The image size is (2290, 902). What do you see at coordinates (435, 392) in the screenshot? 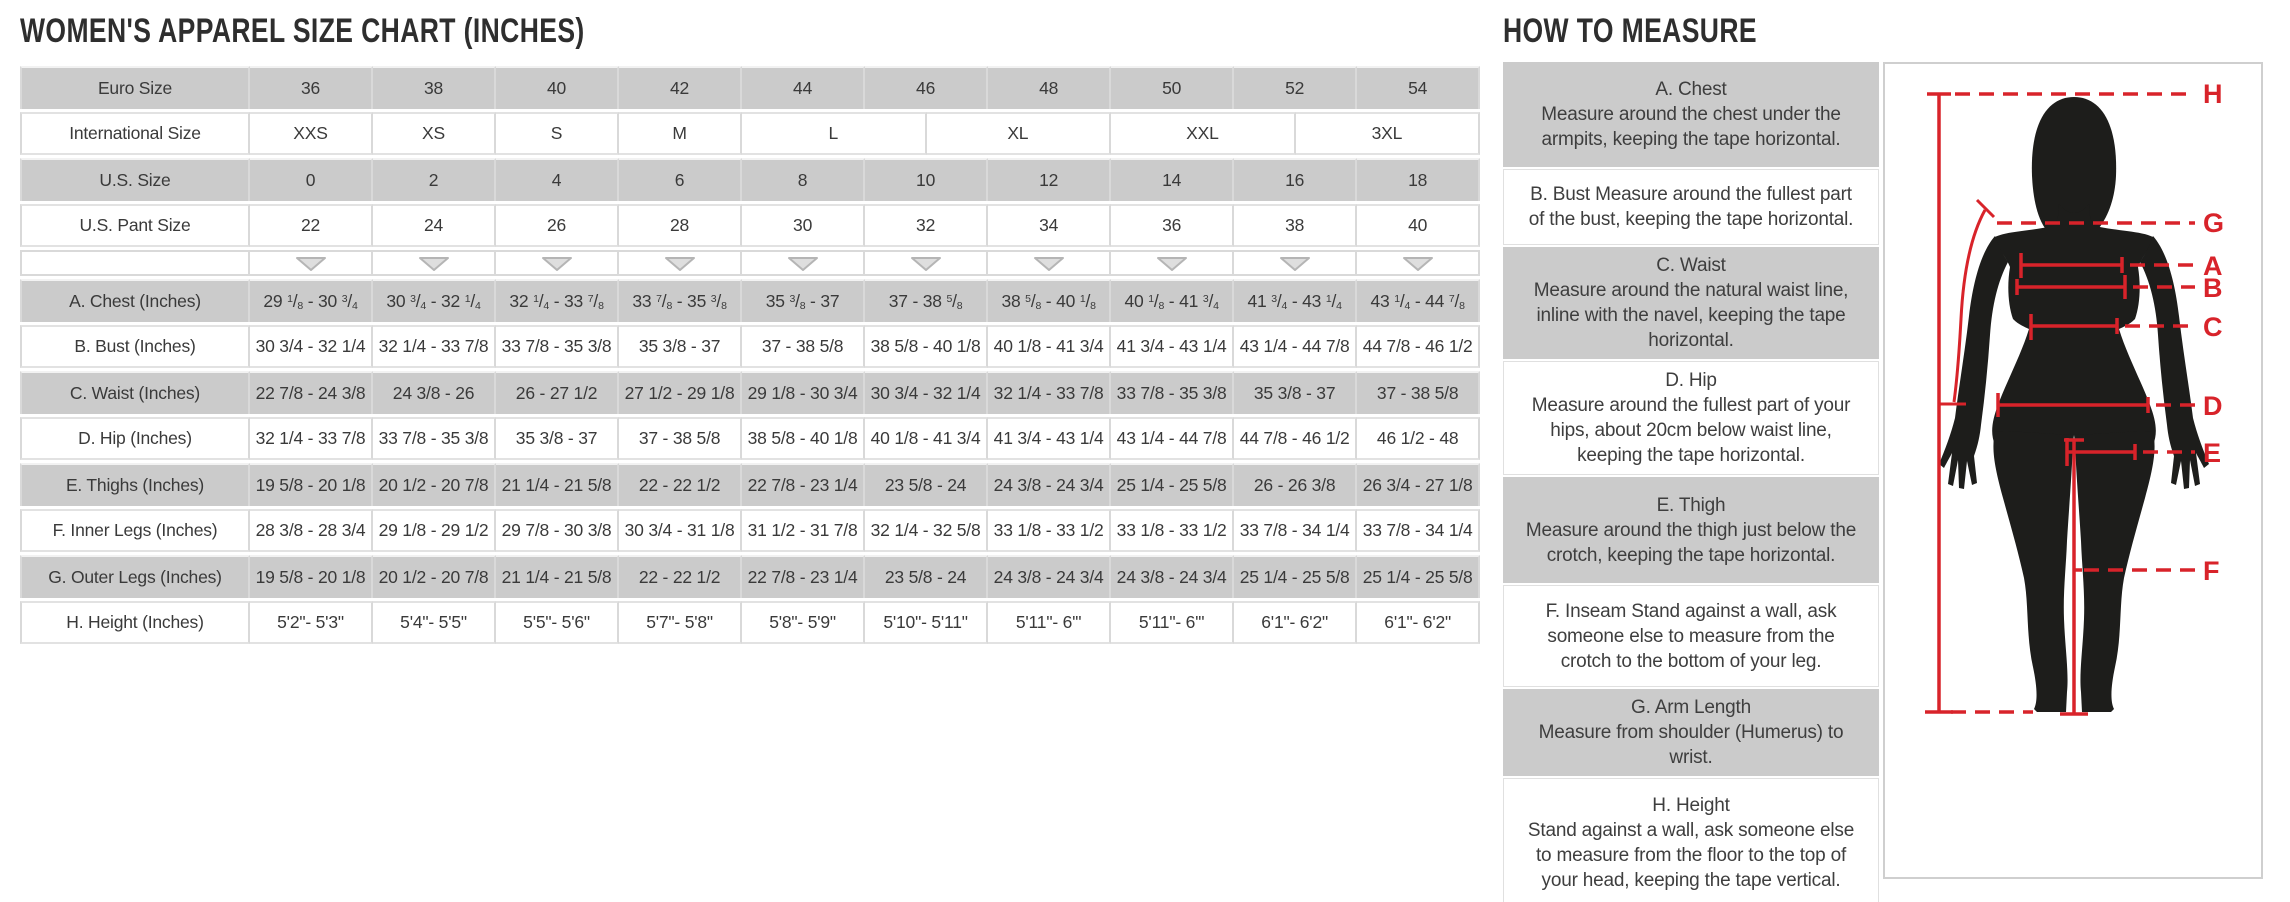
I see `size-value-cell: 24 3/8 - 26` at bounding box center [435, 392].